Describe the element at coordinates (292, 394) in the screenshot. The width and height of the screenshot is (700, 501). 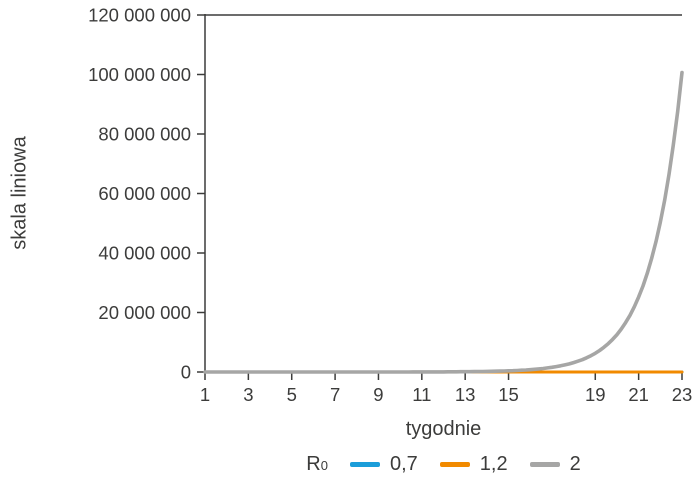
I see `x-tick-label: 5` at that location.